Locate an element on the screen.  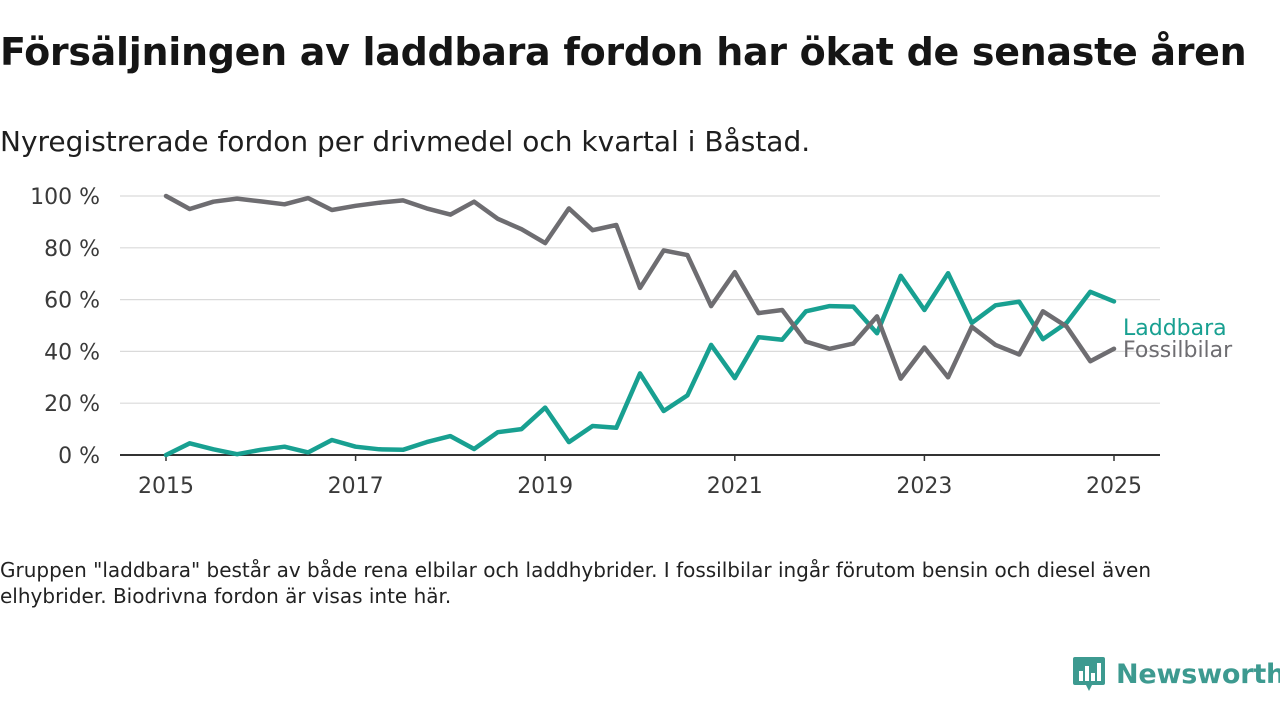
y-tick-label: 40 % is located at coordinates (72, 352).